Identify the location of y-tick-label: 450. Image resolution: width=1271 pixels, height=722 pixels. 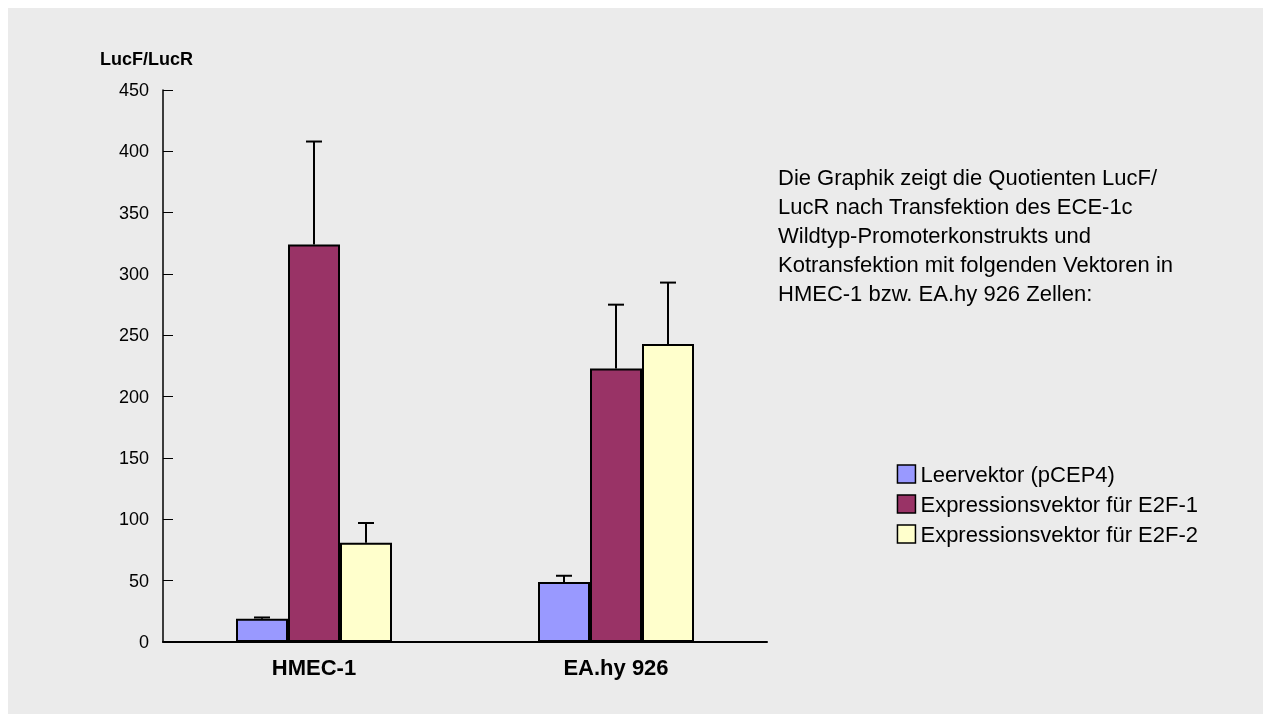
(133, 90).